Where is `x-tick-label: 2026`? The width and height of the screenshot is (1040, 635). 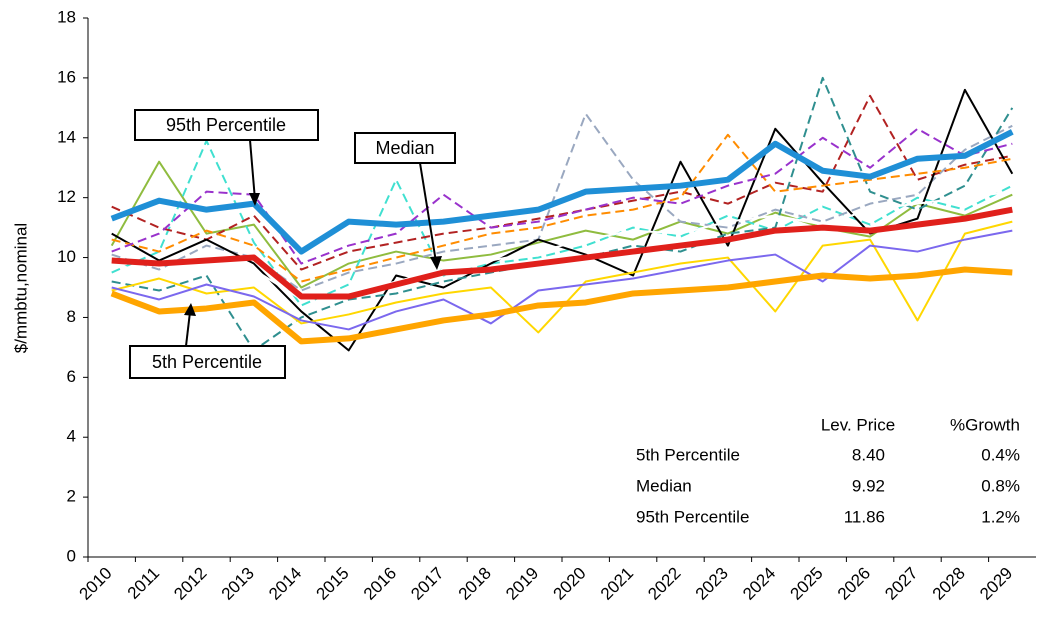 x-tick-label: 2026 is located at coordinates (854, 584).